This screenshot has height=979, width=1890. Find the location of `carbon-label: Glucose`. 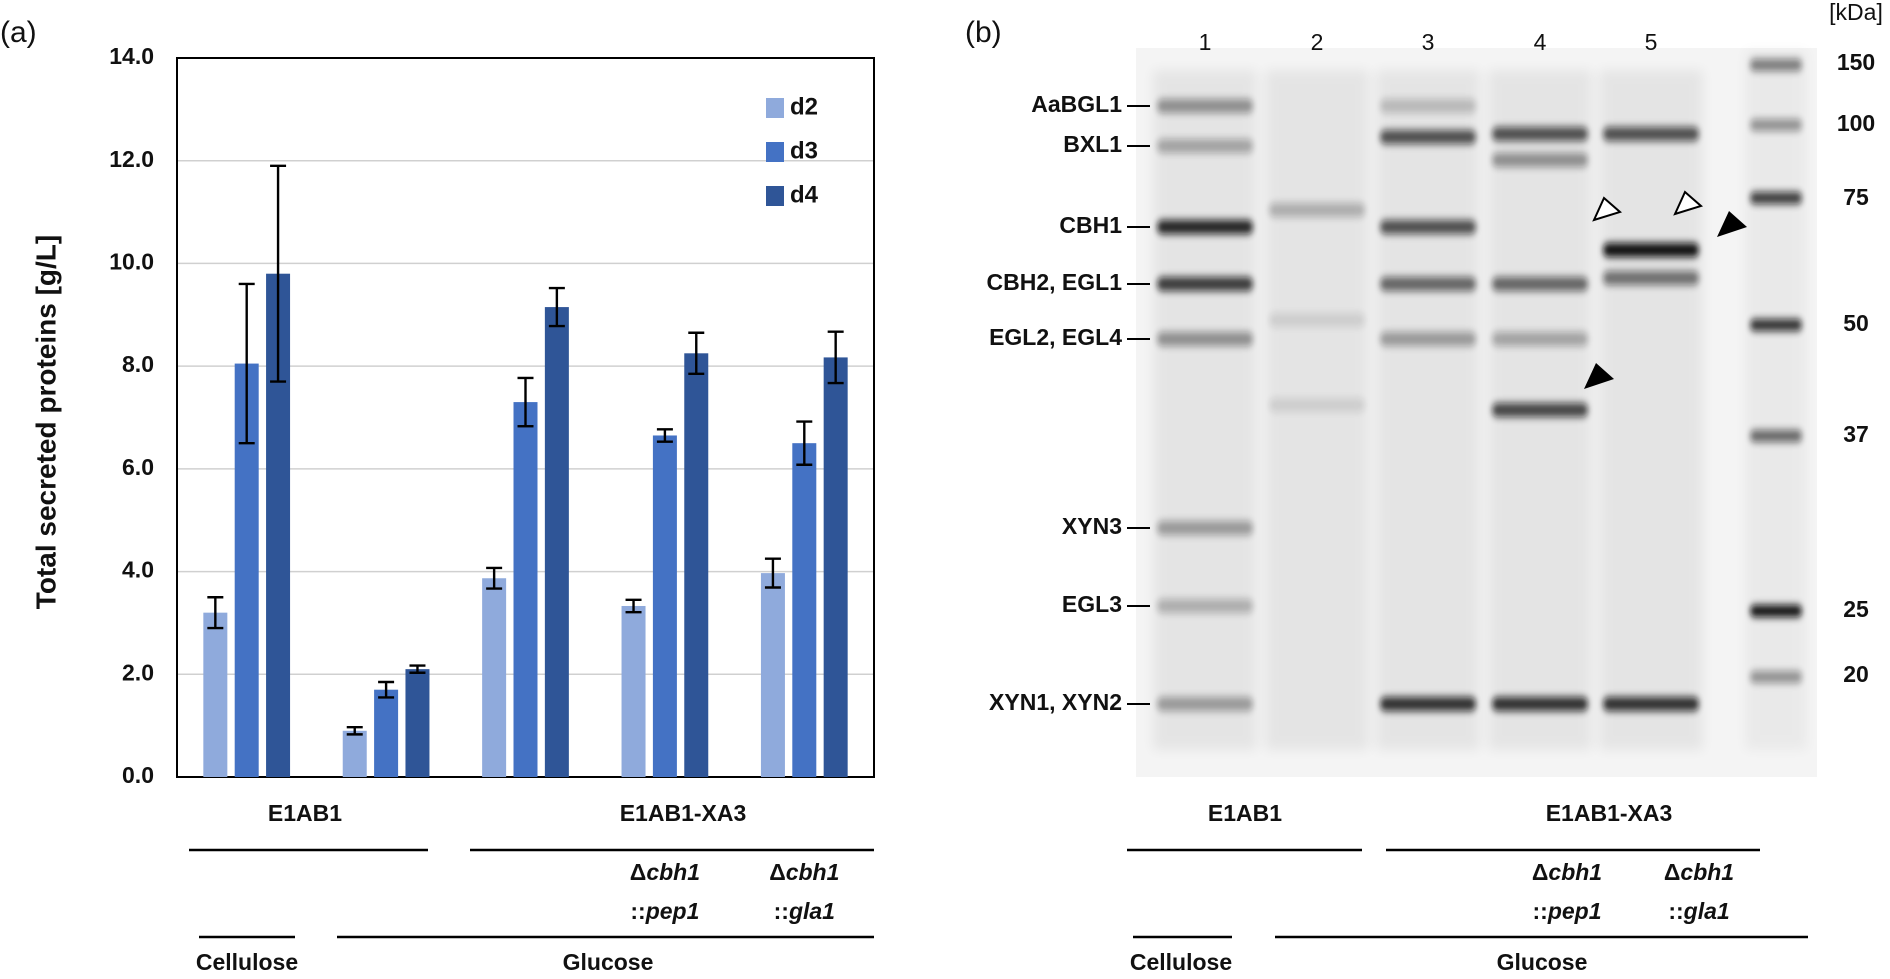

carbon-label: Glucose is located at coordinates (1542, 962).